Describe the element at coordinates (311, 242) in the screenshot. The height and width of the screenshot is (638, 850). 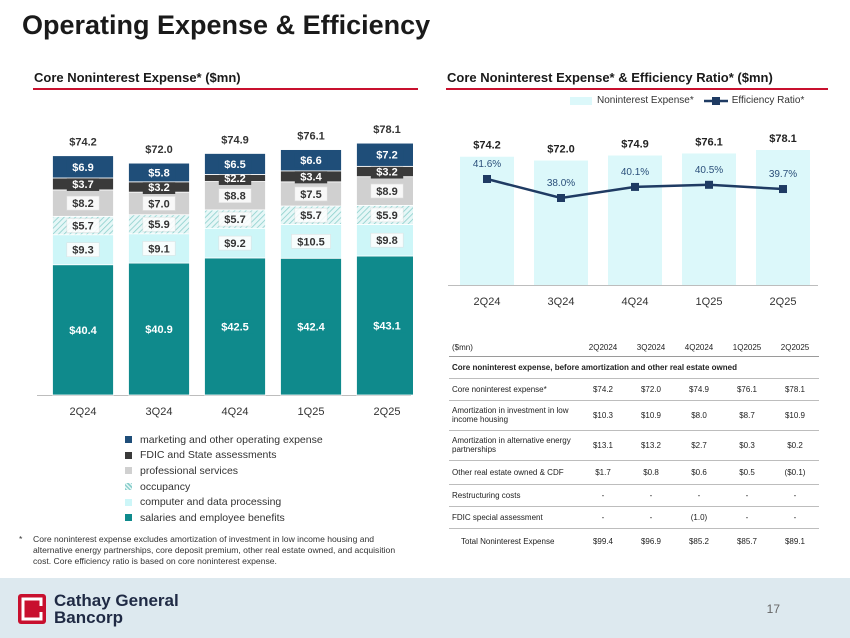
I see `data-label-1Q25-1: $10.5` at that location.